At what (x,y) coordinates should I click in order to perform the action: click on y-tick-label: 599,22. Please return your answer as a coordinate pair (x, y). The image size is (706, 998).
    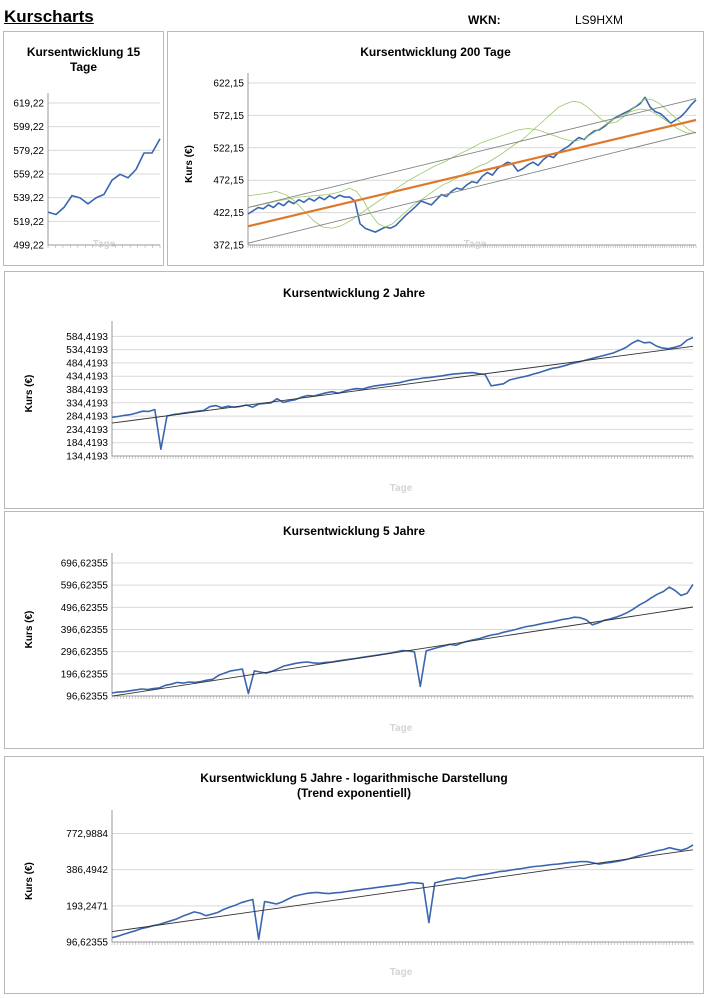
    Looking at the image, I should click on (28, 127).